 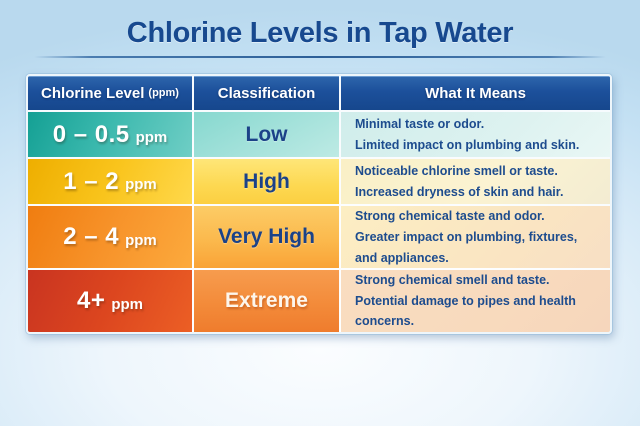 I want to click on classification-value: High, so click(x=266, y=181).